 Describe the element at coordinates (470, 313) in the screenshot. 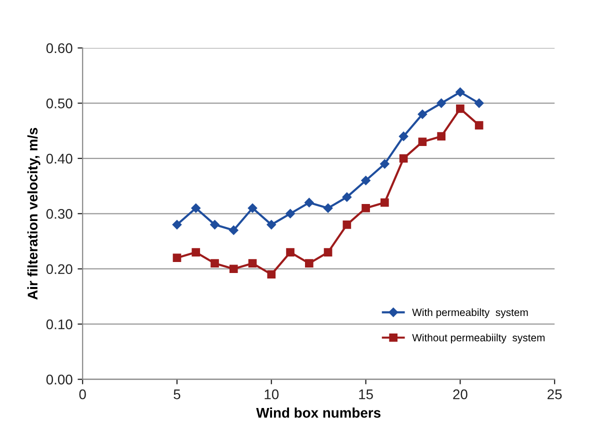

I see `legend-label: With permeabilty system` at that location.